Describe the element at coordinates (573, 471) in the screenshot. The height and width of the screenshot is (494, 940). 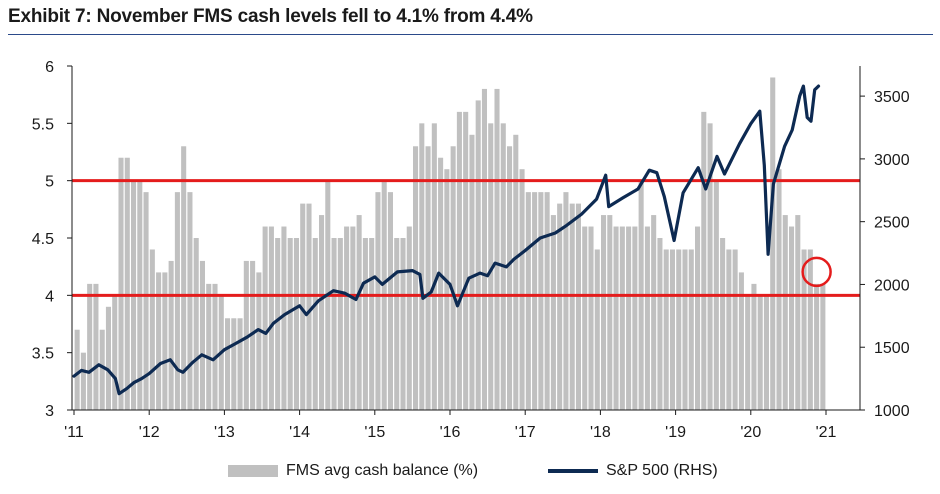
I see `legend-swatch-line` at that location.